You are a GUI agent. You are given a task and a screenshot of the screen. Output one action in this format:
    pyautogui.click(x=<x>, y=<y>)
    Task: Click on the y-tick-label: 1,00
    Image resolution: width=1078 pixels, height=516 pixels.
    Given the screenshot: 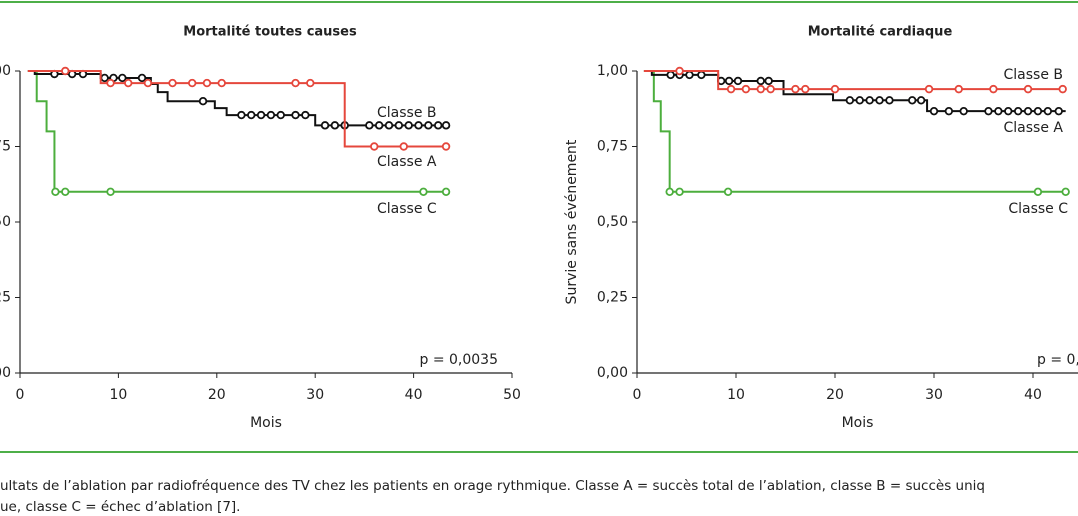 What is the action you would take?
    pyautogui.click(x=5, y=71)
    